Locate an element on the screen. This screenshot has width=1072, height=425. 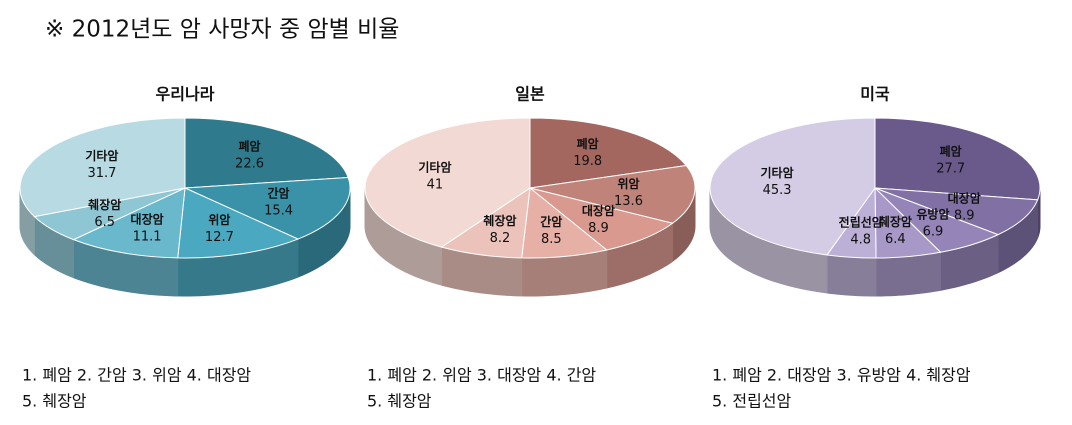
slice-value: 6.5 is located at coordinates (104, 222).